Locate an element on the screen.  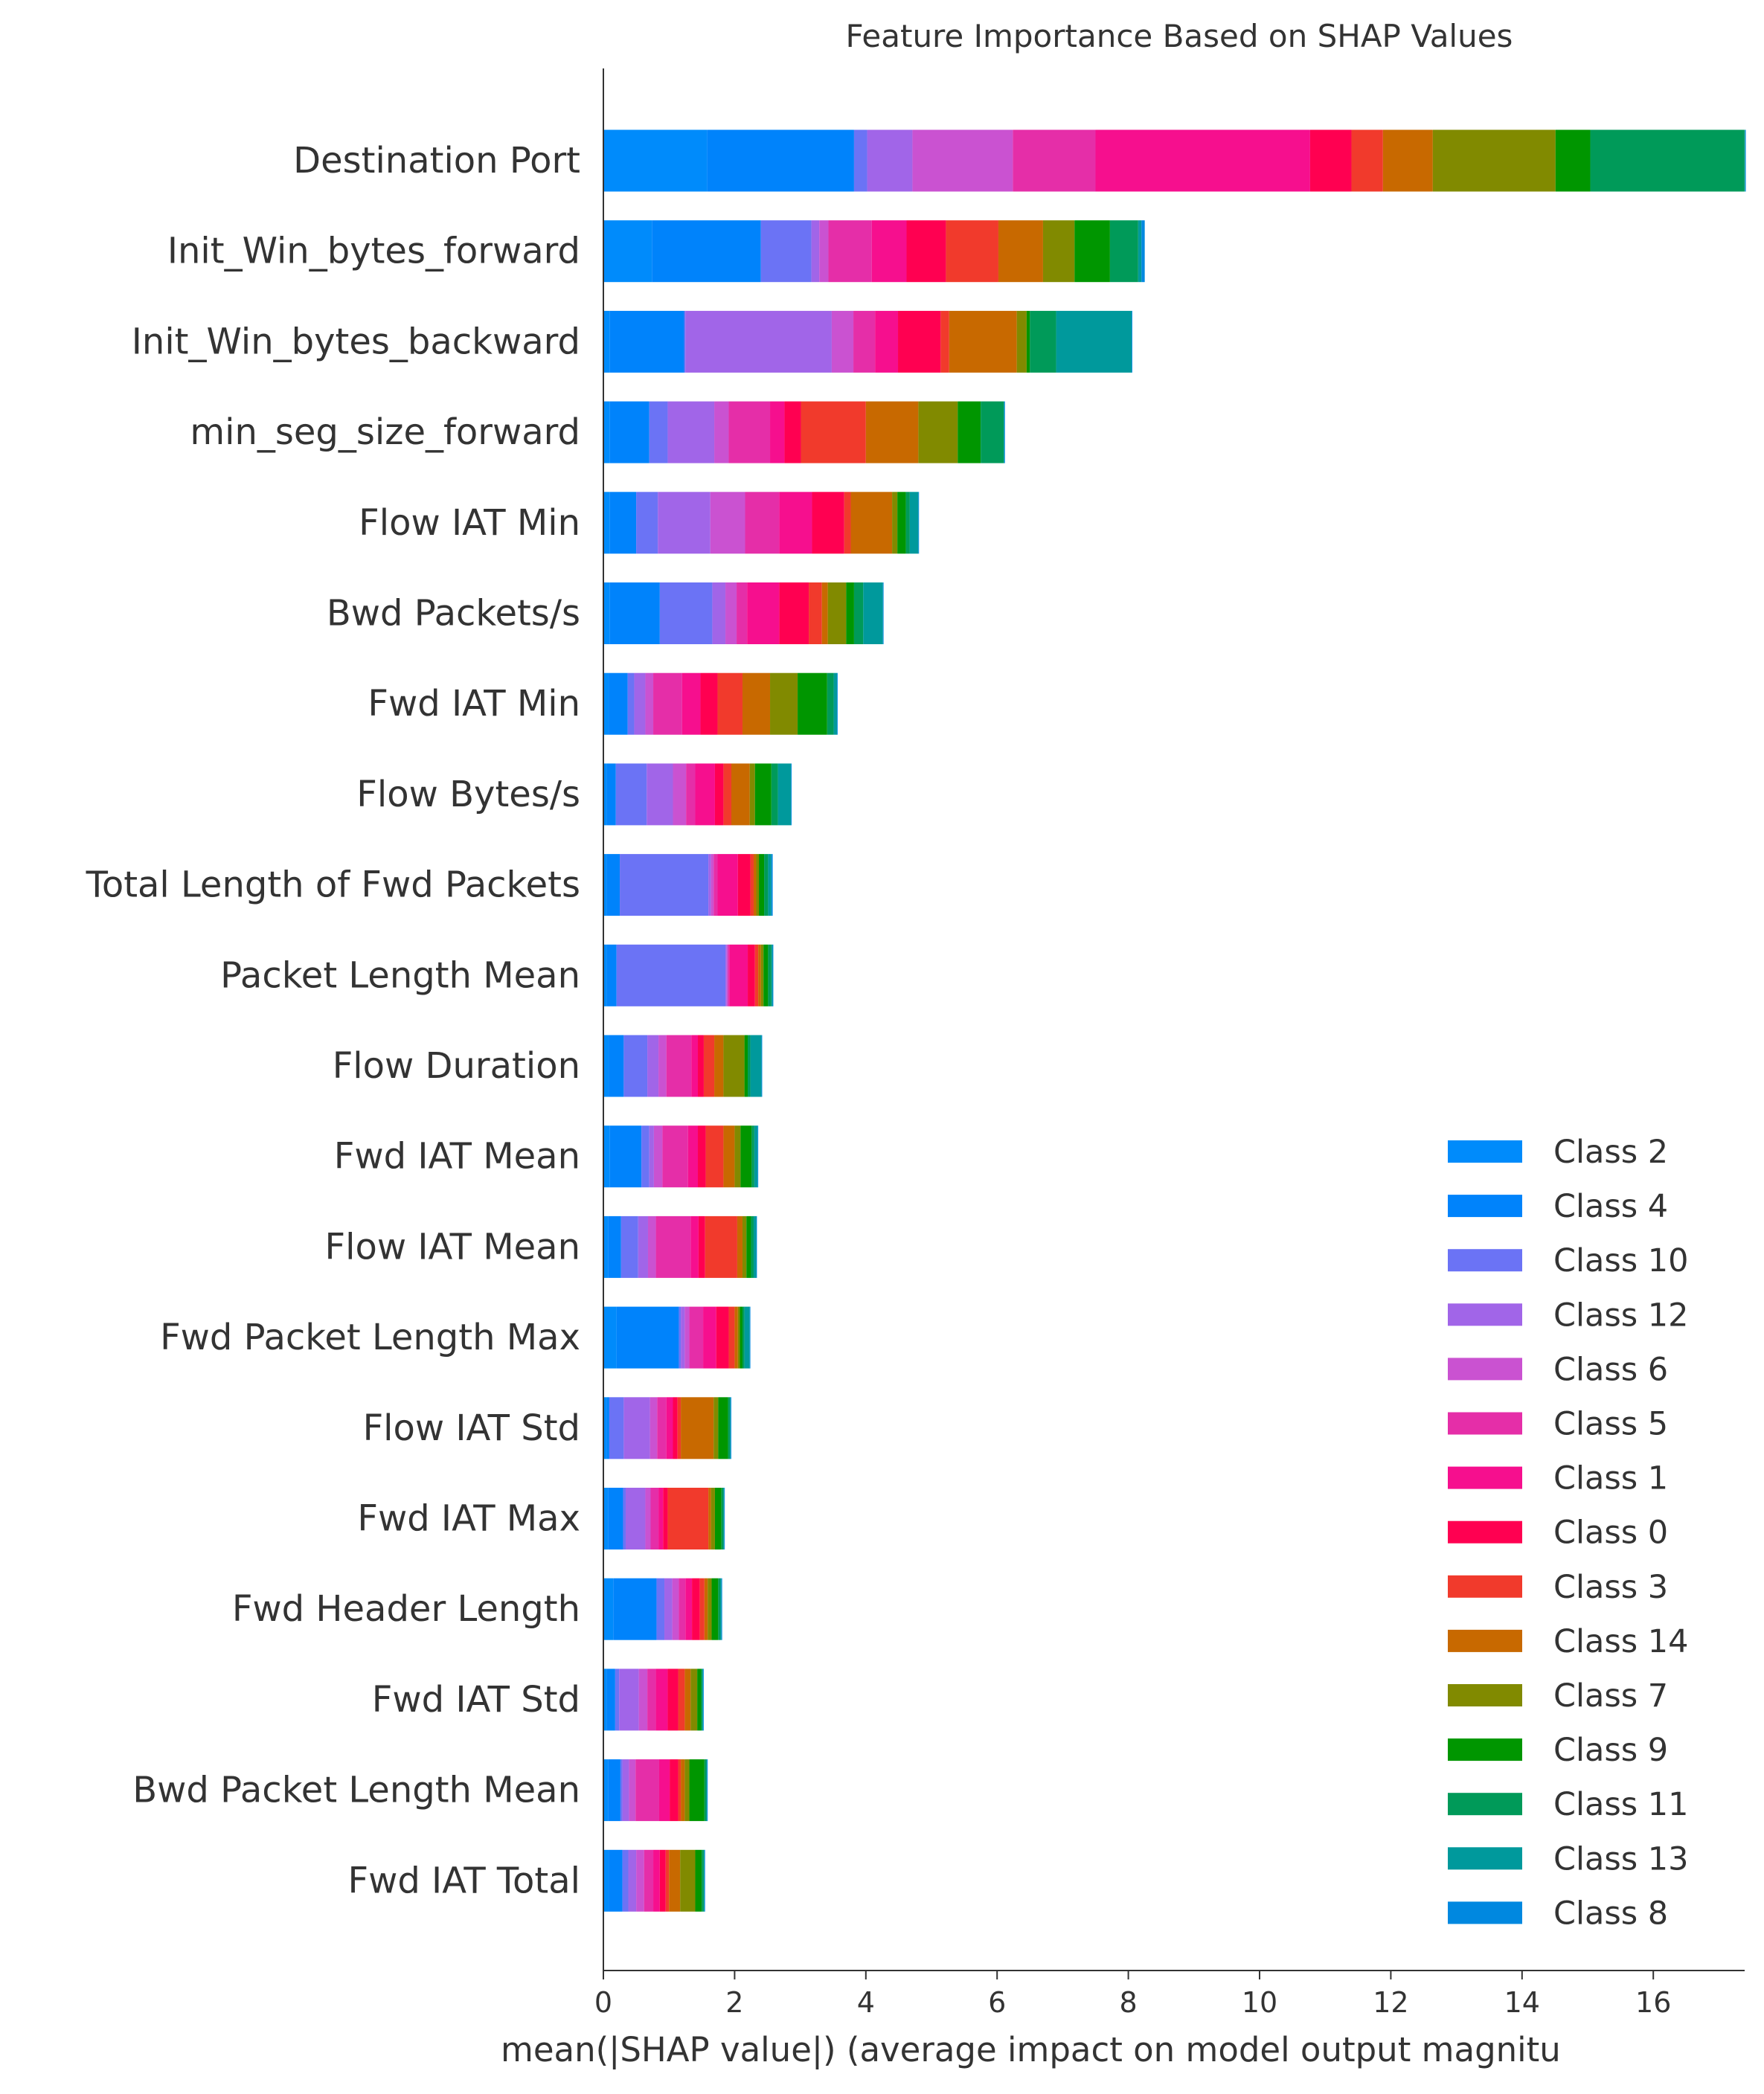
legend-label: Class 8 is located at coordinates (1610, 1913).